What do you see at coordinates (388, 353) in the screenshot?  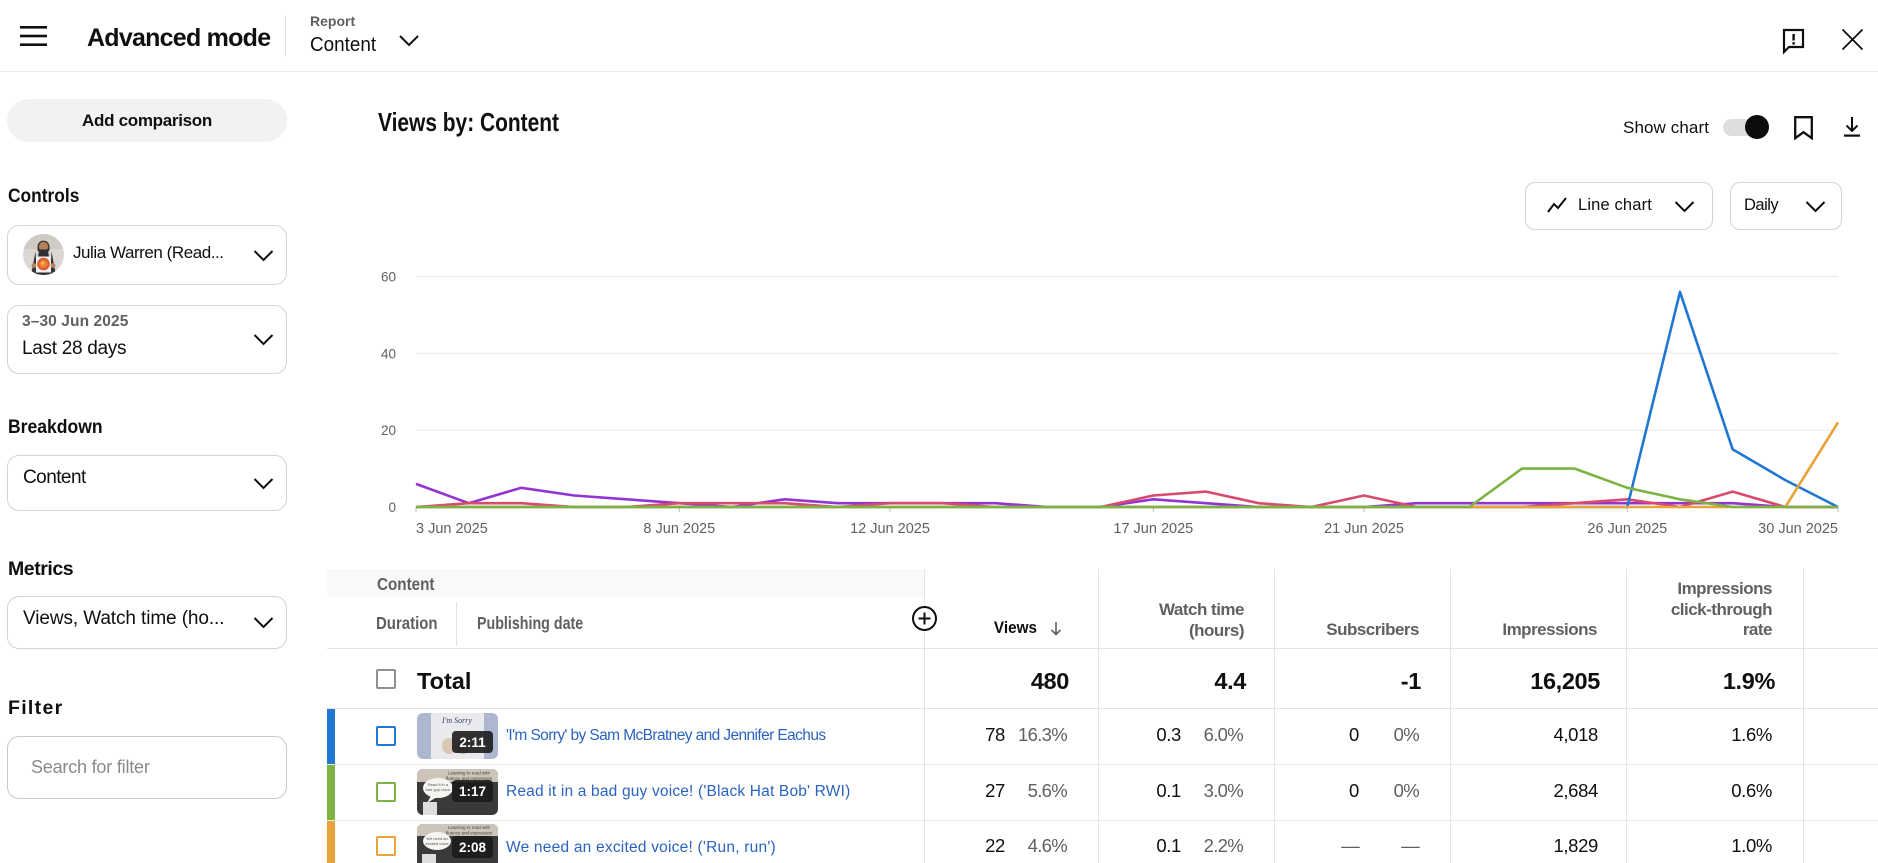 I see `svg-text: 40` at bounding box center [388, 353].